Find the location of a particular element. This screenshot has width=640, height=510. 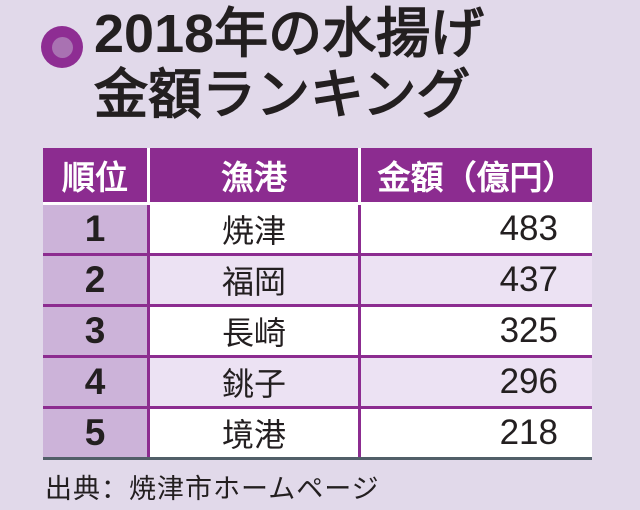

cell-rank: 4 is located at coordinates (96, 382).